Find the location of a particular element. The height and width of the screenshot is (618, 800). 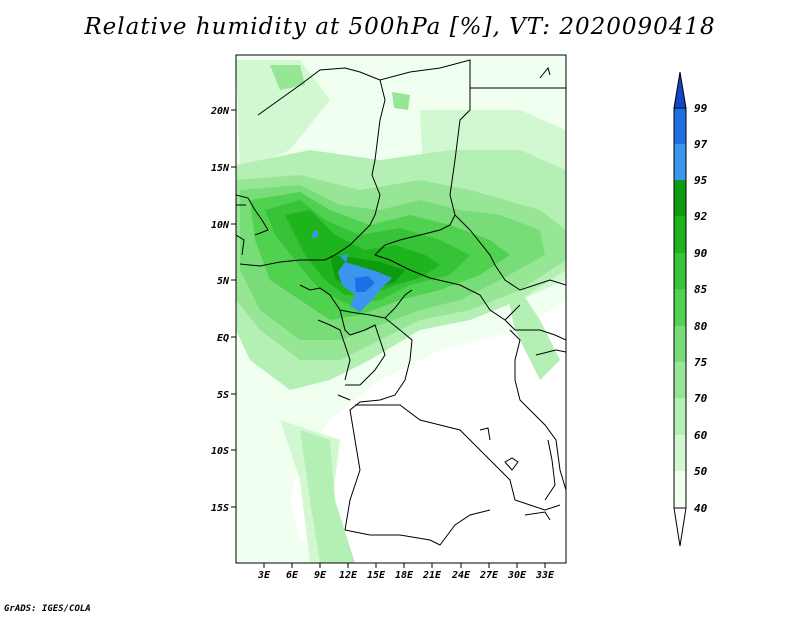

lat-label: 20N is located at coordinates (220, 111).